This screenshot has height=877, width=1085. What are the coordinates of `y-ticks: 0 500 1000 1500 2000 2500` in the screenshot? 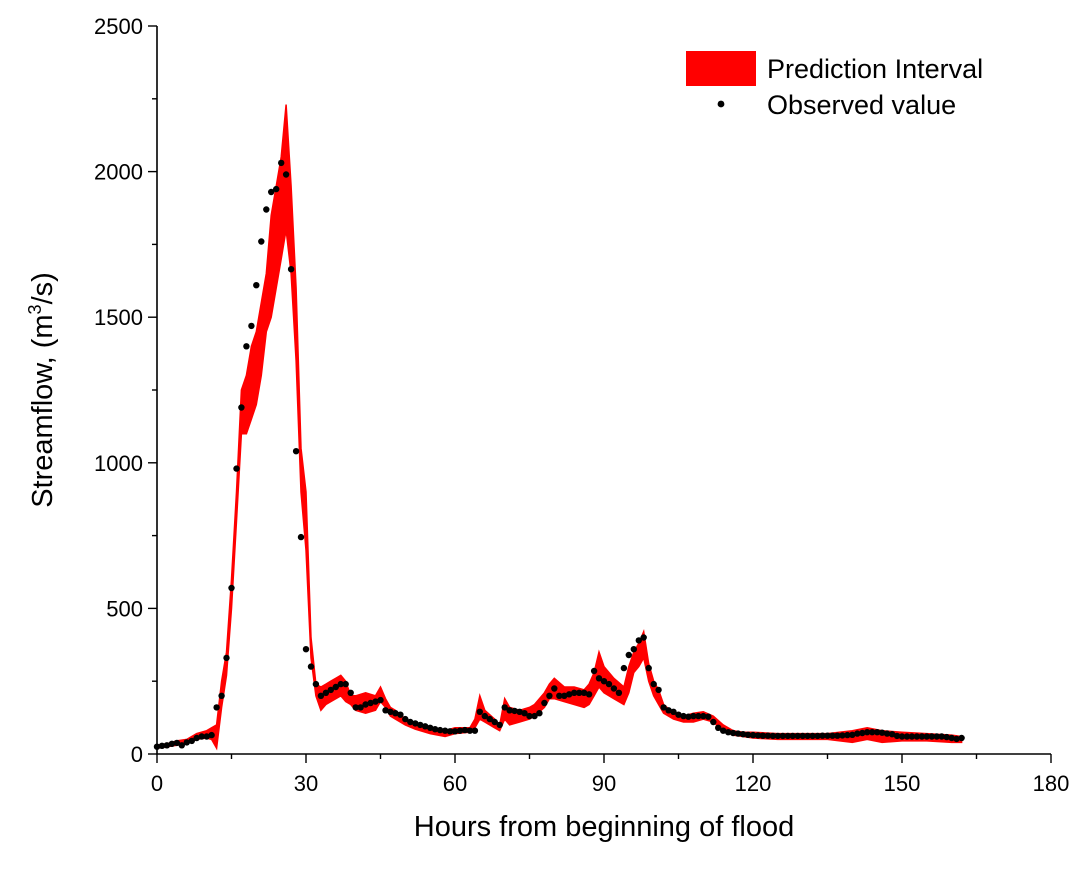 It's located at (125, 390).